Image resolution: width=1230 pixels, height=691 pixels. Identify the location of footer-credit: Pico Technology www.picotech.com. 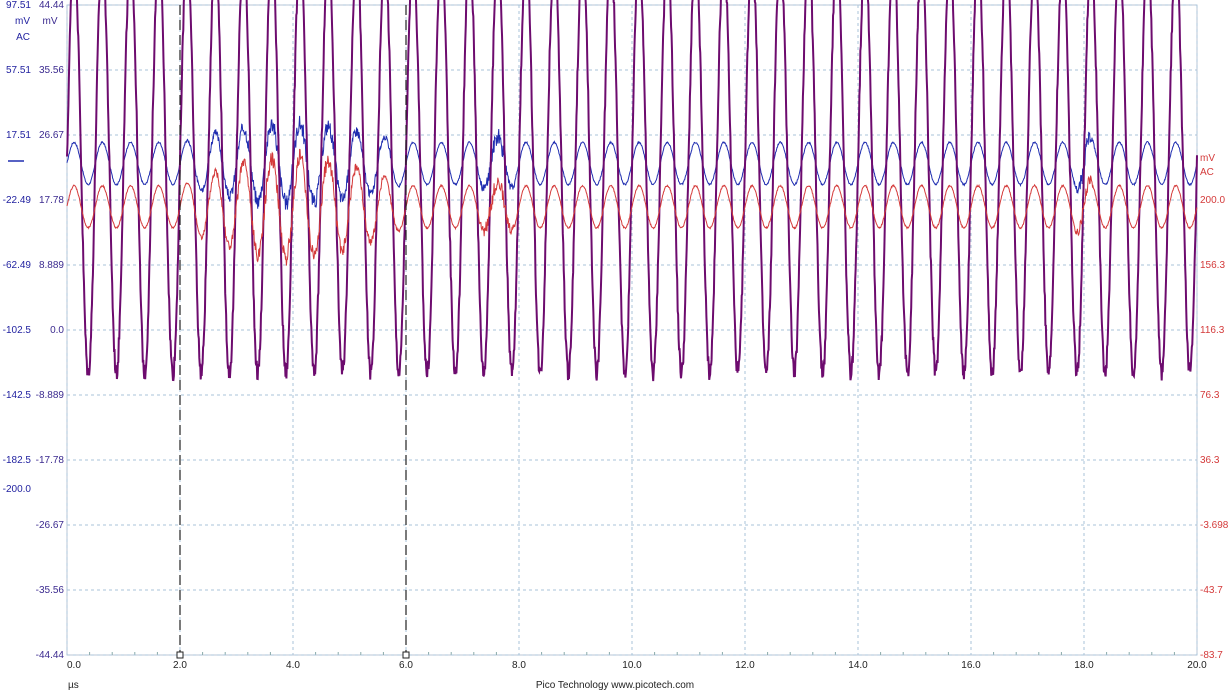
(615, 685).